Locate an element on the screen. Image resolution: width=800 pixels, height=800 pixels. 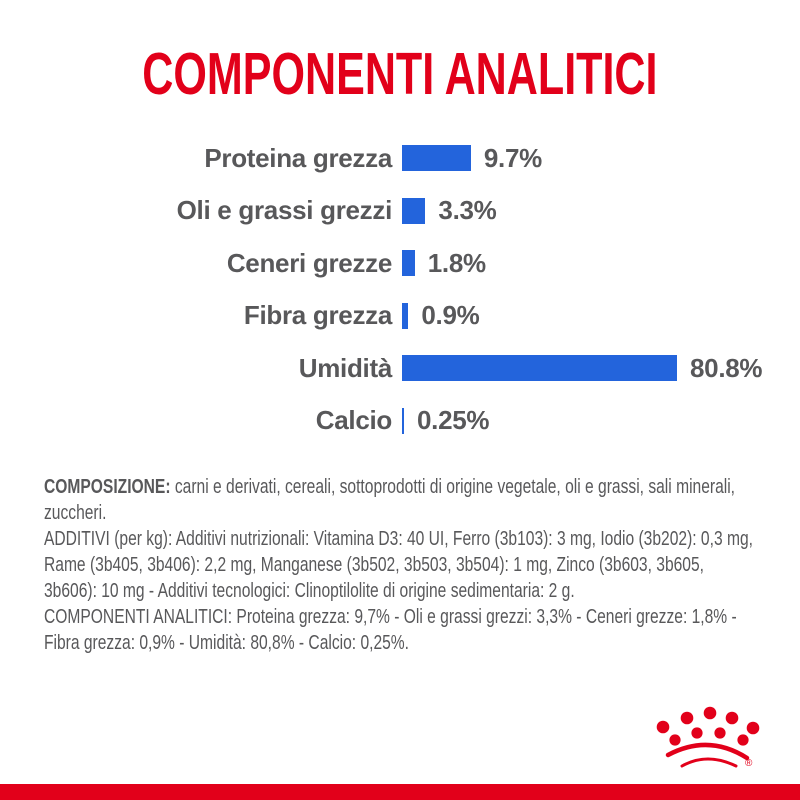
bar-value: 1.8% is located at coordinates (456, 262).